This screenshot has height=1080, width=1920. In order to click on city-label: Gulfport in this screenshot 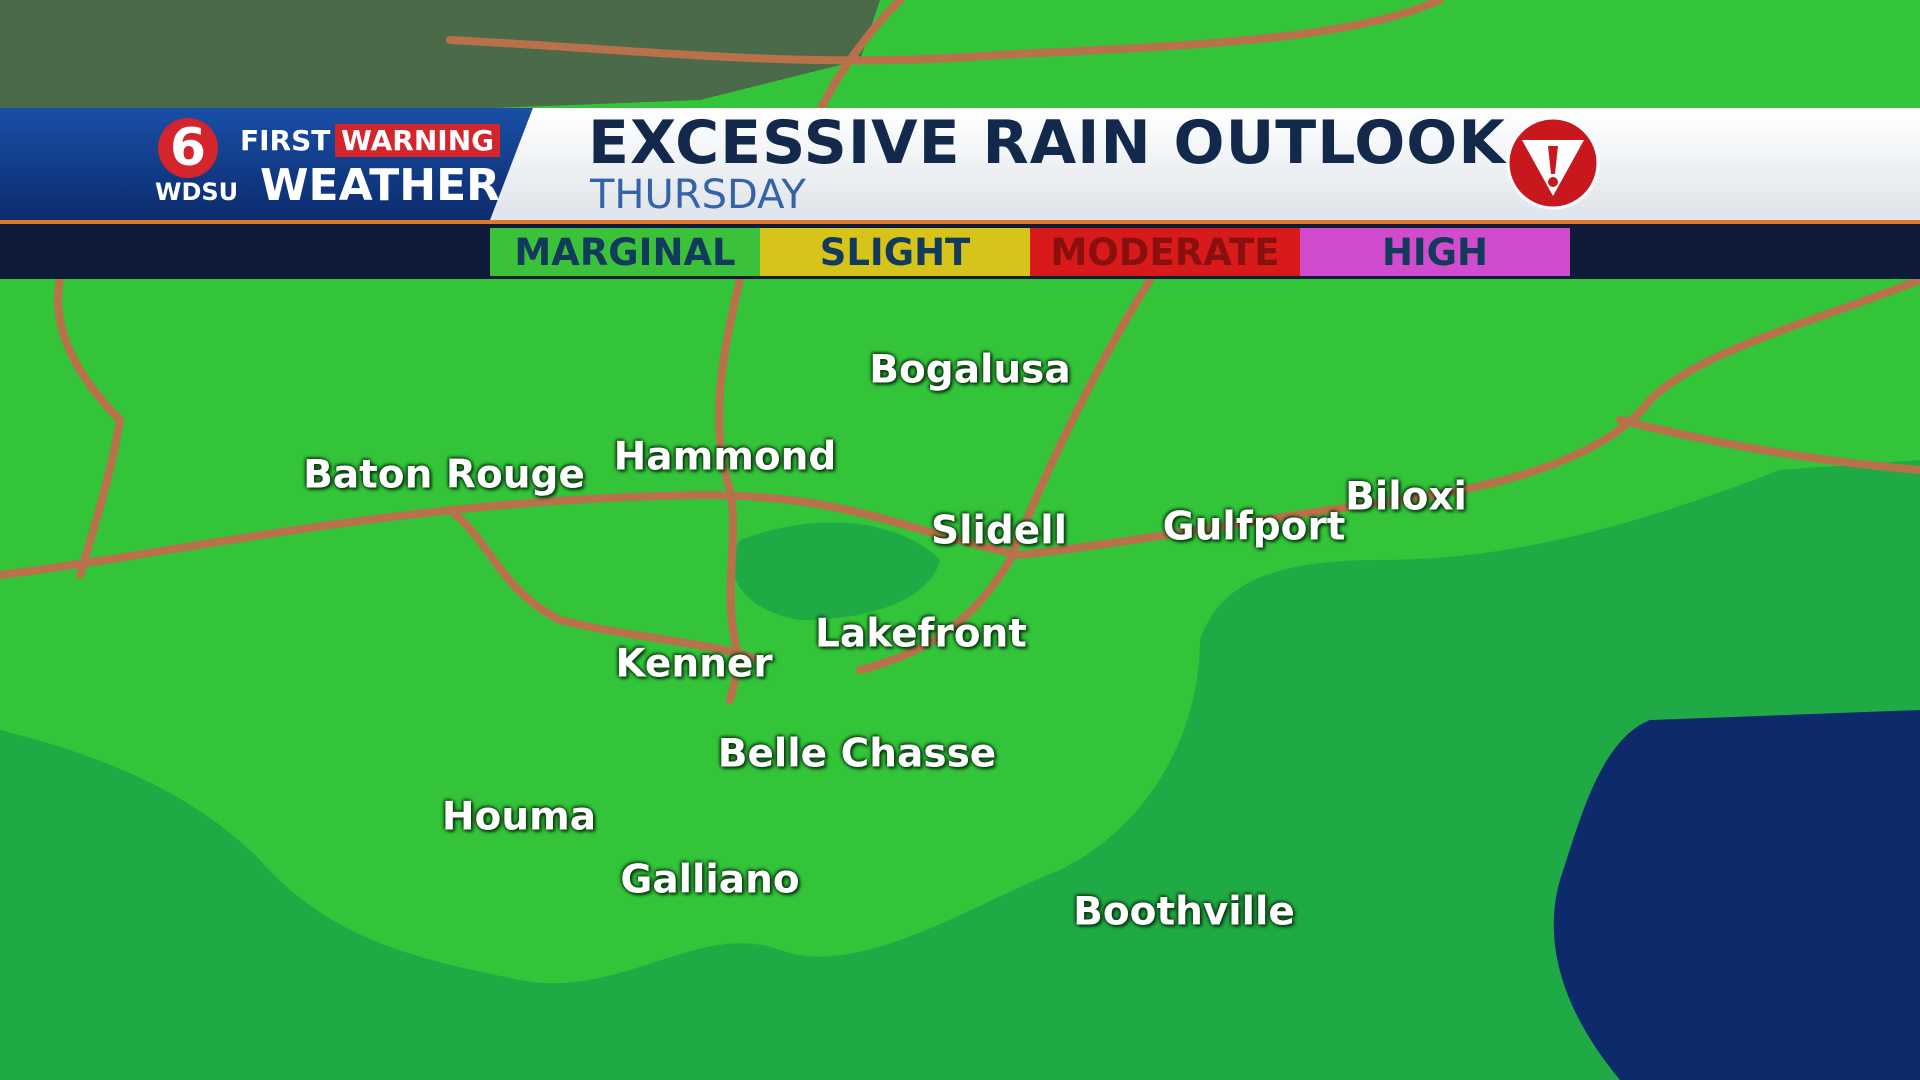, I will do `click(1254, 527)`.